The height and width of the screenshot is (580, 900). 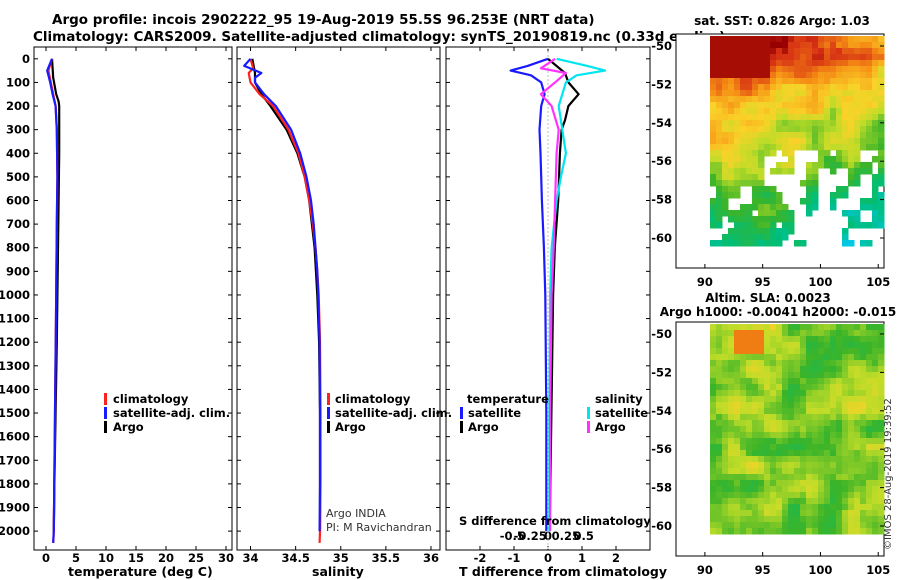 What do you see at coordinates (584, 536) in the screenshot?
I see `s-difference-tick-label: 0.5` at bounding box center [584, 536].